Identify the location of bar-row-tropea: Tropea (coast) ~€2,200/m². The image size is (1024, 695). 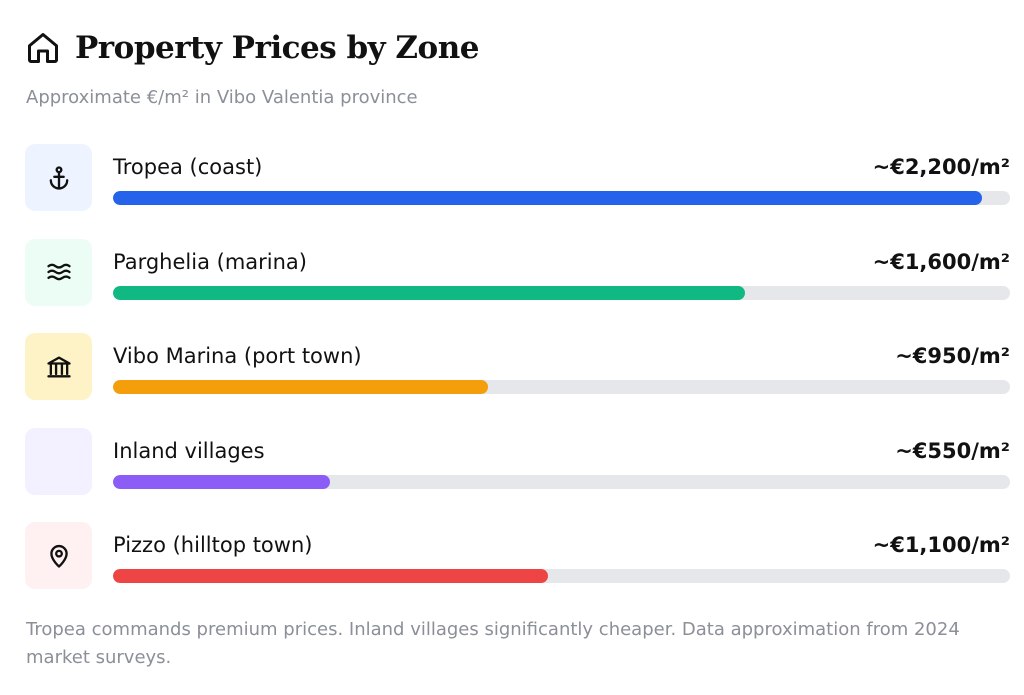
(517, 177).